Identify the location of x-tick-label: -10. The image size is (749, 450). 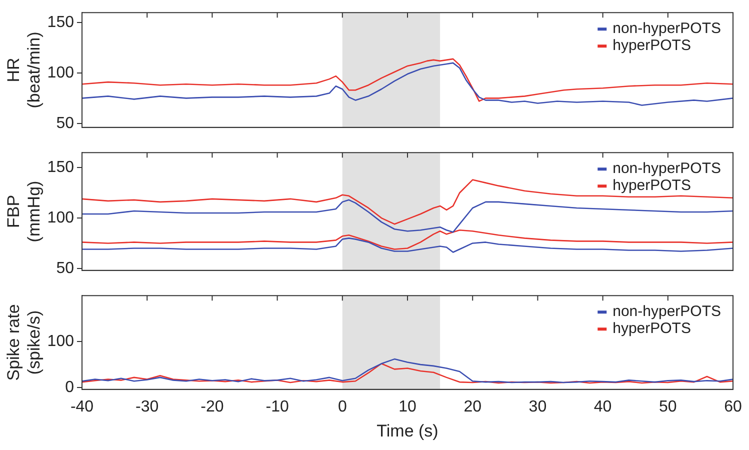
(277, 407).